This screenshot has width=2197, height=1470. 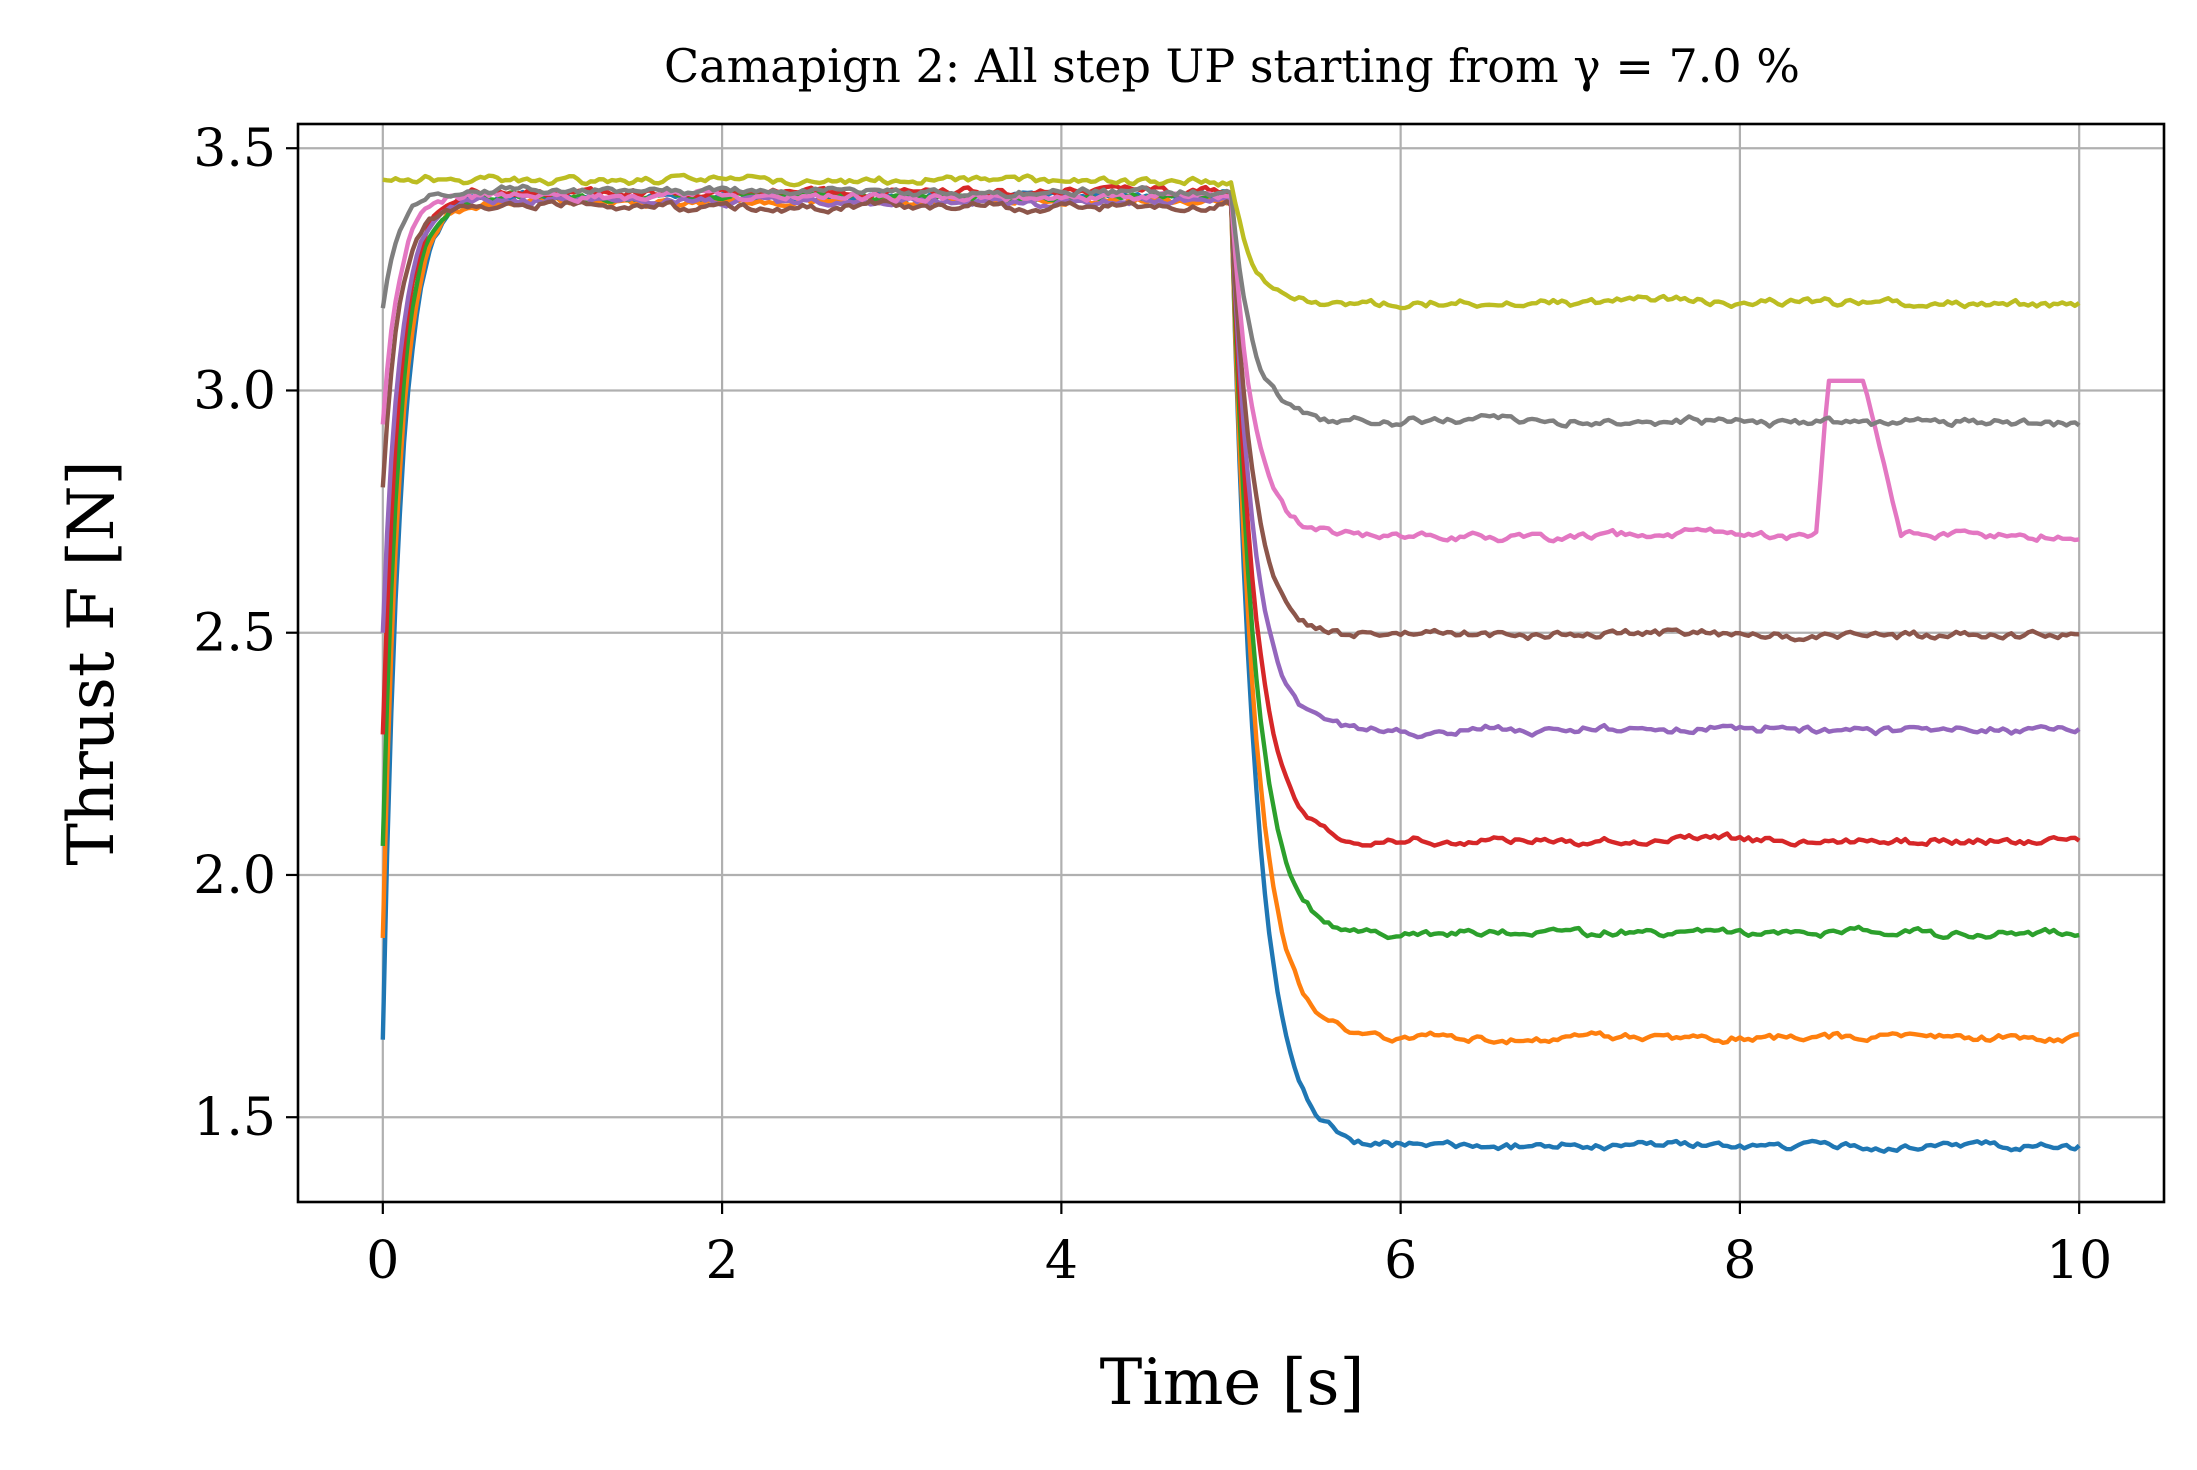 What do you see at coordinates (722, 1261) in the screenshot?
I see `x-tick-label: 2` at bounding box center [722, 1261].